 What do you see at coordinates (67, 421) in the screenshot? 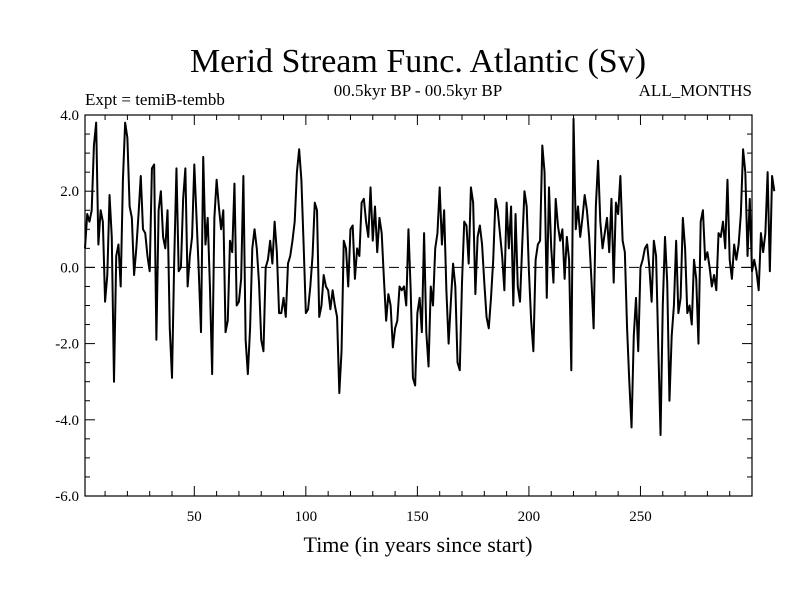
I see `y-tick-label: -4.0` at bounding box center [67, 421].